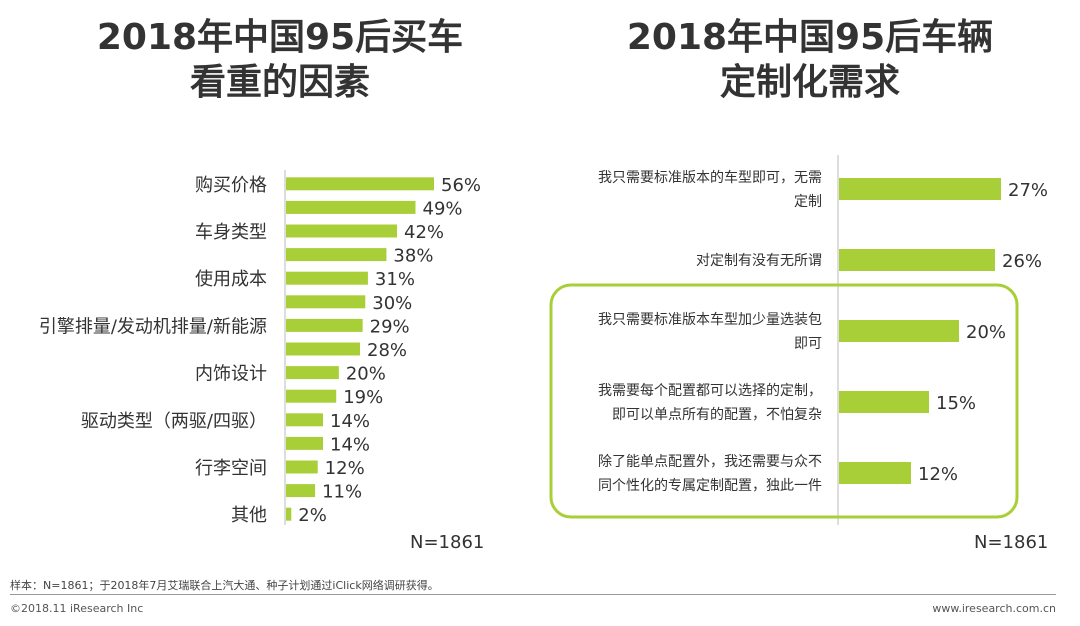  What do you see at coordinates (1011, 542) in the screenshot?
I see `right-sample-size: N=1861` at bounding box center [1011, 542].